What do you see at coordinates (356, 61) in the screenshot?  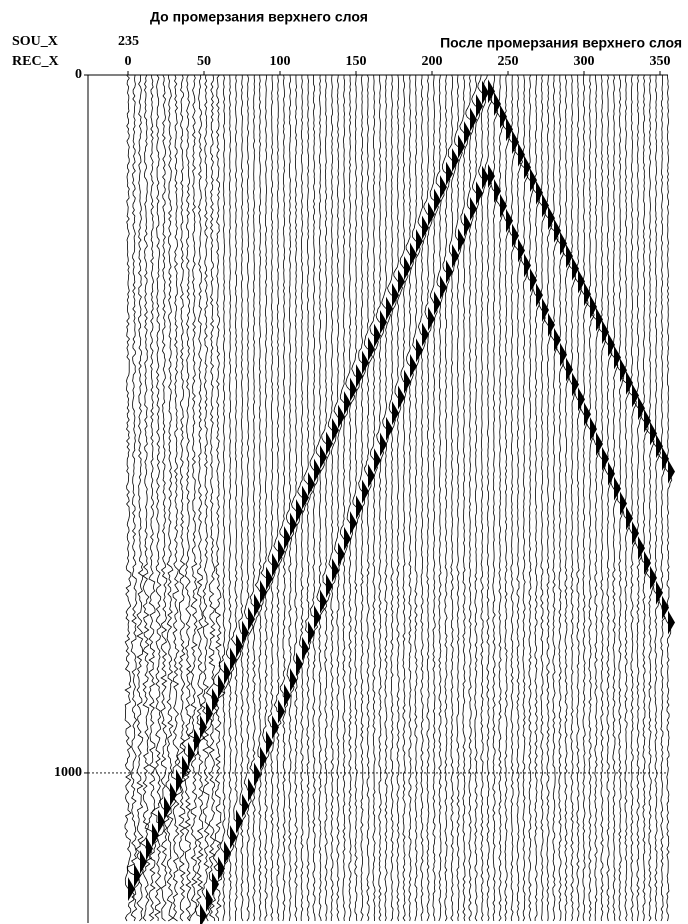 I see `x-tick-label: 150` at bounding box center [356, 61].